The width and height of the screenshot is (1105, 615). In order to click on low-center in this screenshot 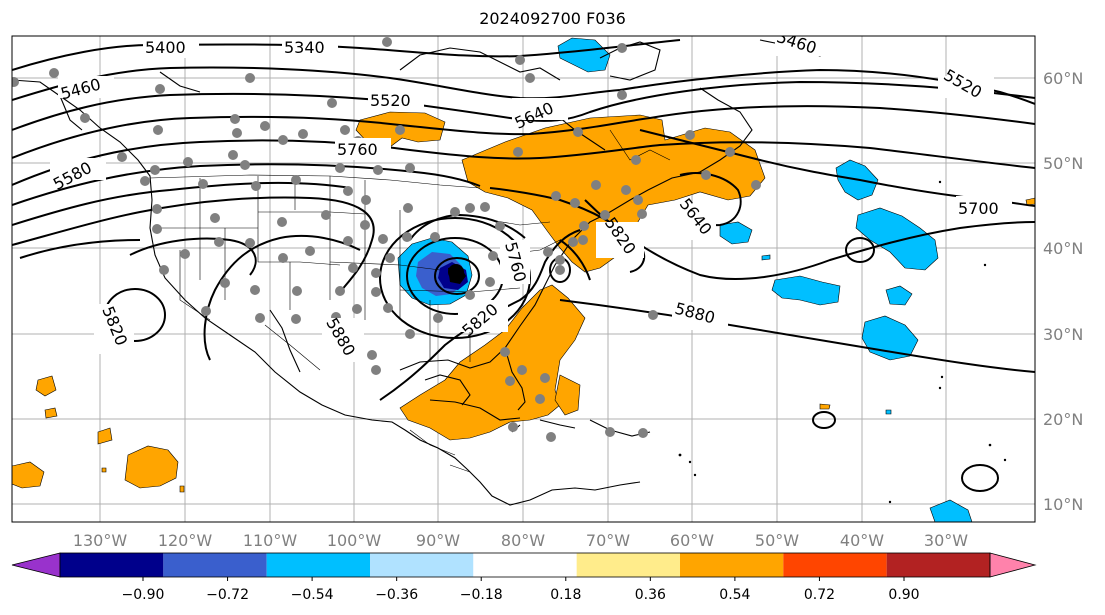, I will do `click(456, 272)`.